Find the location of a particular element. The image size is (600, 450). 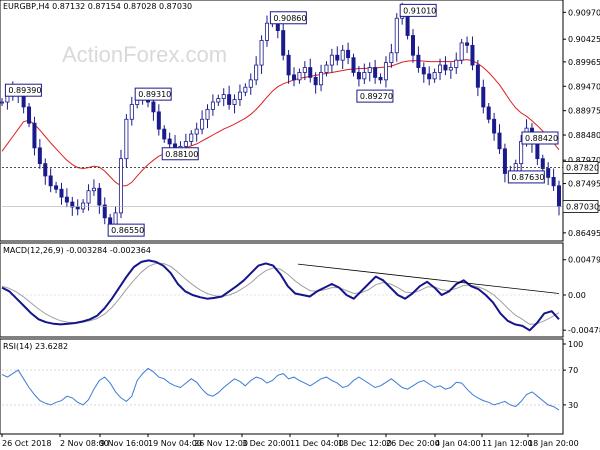

rsi-y-tick-label: 70 is located at coordinates (573, 370).